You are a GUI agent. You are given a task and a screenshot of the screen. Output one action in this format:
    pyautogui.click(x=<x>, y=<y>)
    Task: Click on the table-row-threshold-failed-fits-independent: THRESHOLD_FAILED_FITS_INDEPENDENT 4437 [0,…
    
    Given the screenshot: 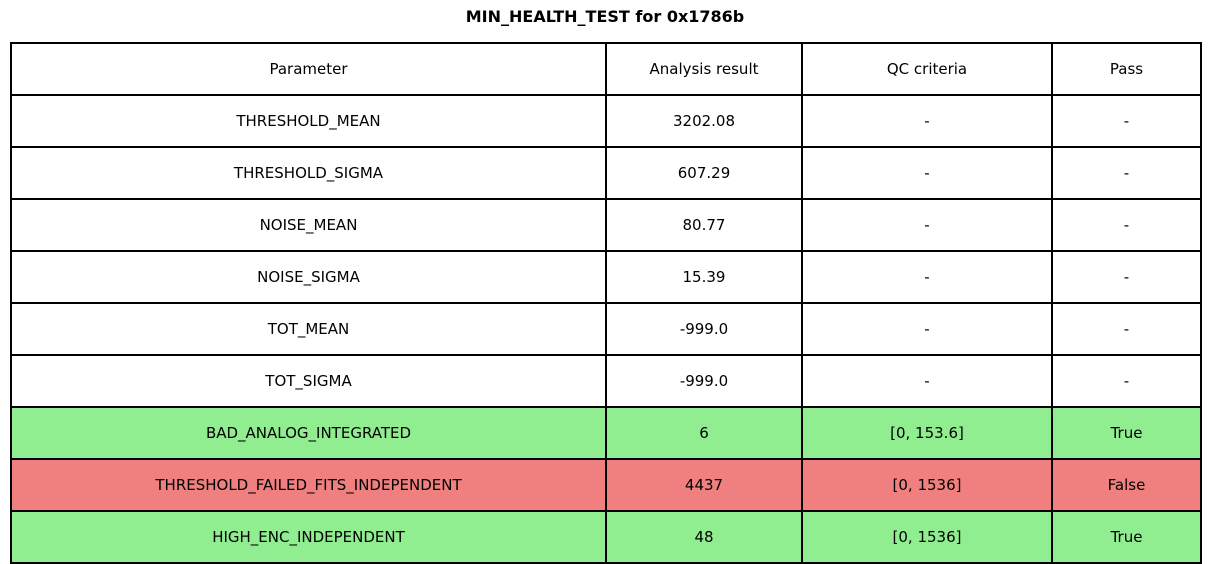 What is the action you would take?
    pyautogui.click(x=606, y=485)
    